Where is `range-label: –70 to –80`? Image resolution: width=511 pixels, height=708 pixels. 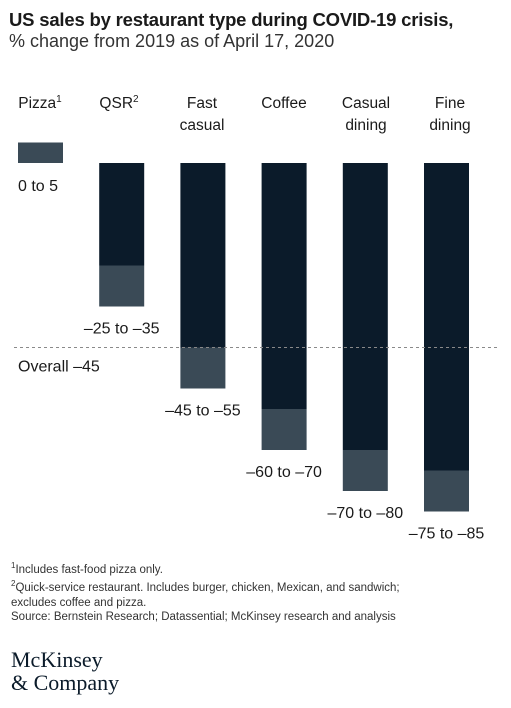
range-label: –70 to –80 is located at coordinates (365, 513).